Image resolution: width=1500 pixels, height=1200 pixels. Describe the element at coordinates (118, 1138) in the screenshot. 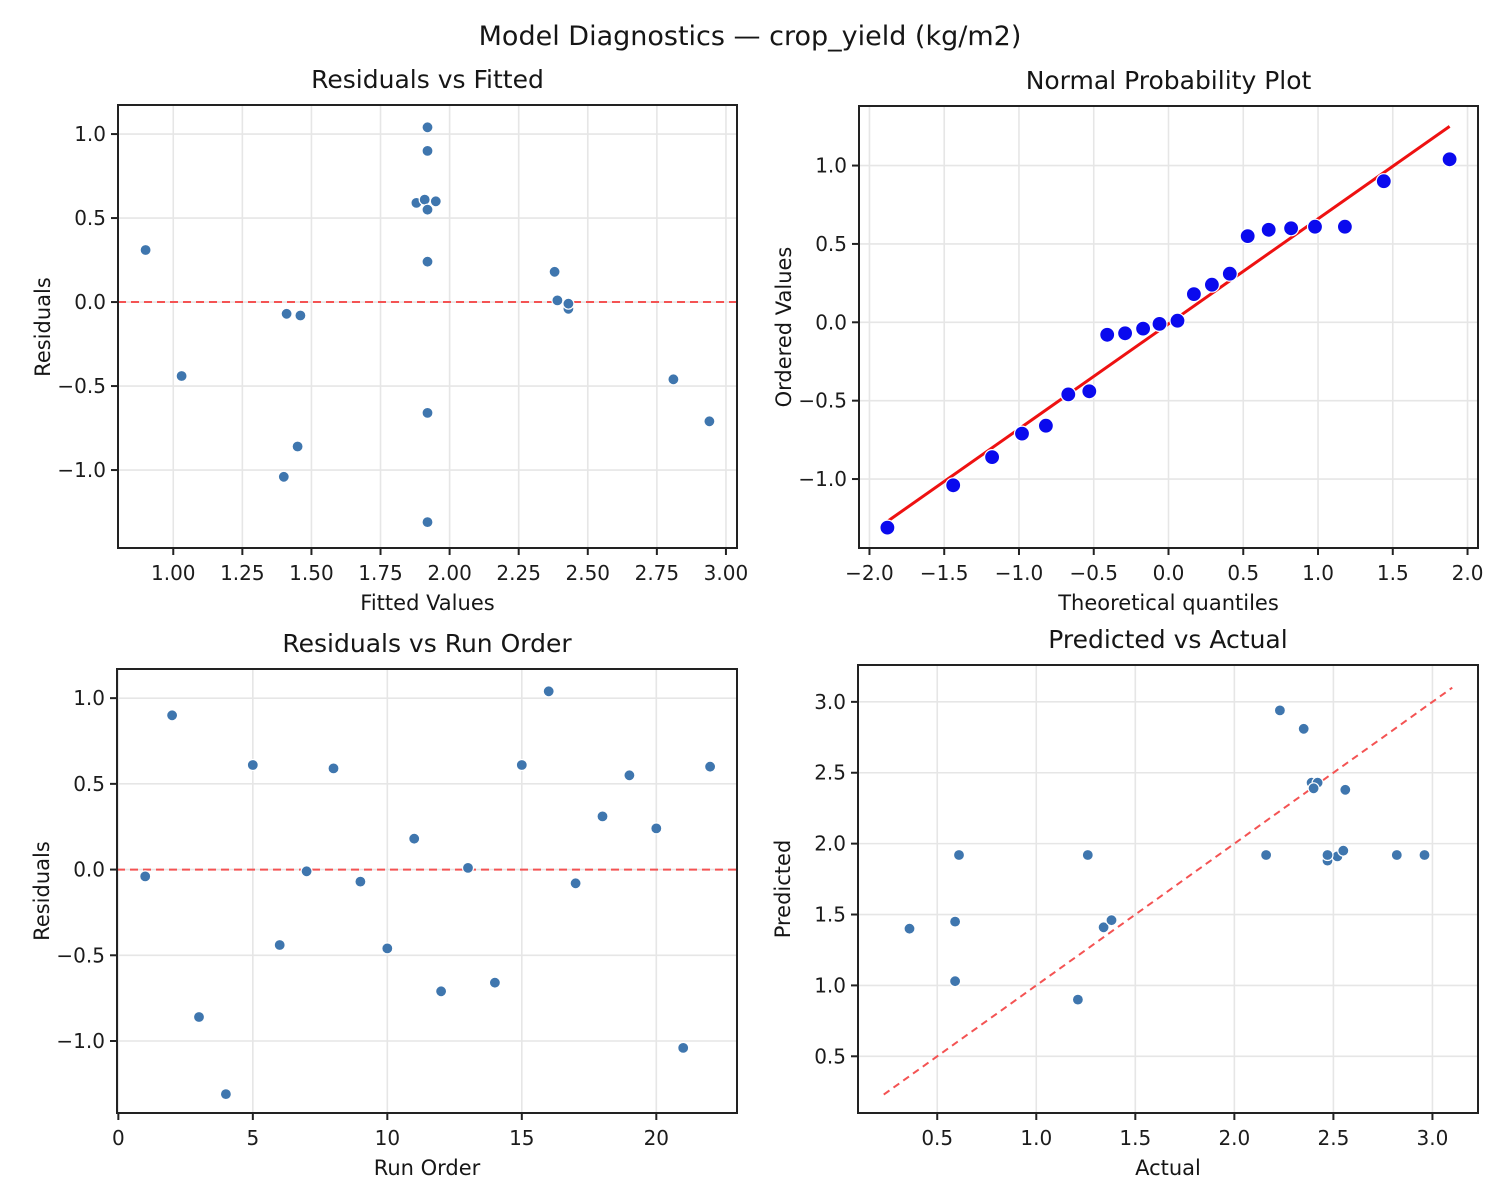

I see `svg-text: 0` at that location.